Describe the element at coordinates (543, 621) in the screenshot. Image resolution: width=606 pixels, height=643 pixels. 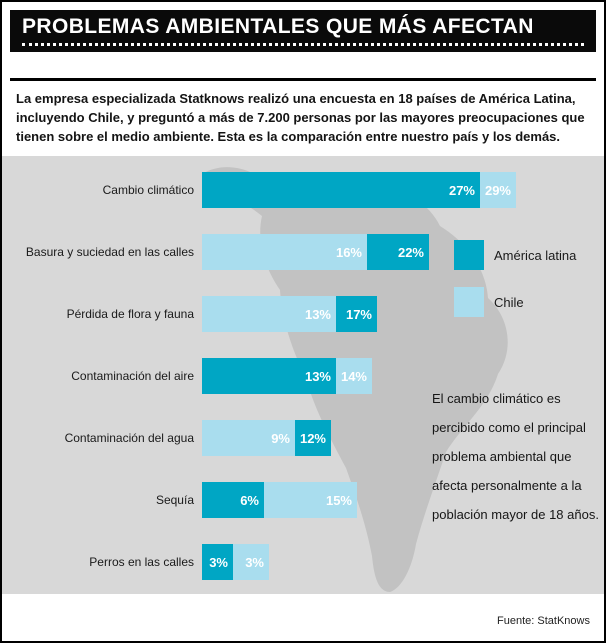
I see `source-credit: Fuente: StatKnows` at that location.